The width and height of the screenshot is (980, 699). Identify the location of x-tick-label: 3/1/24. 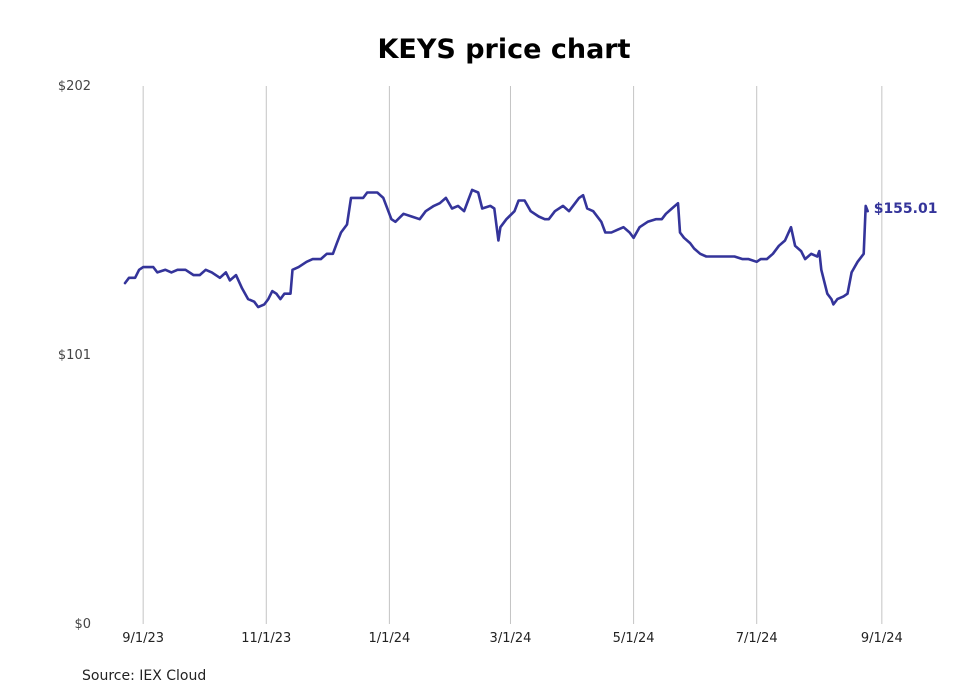
(511, 638).